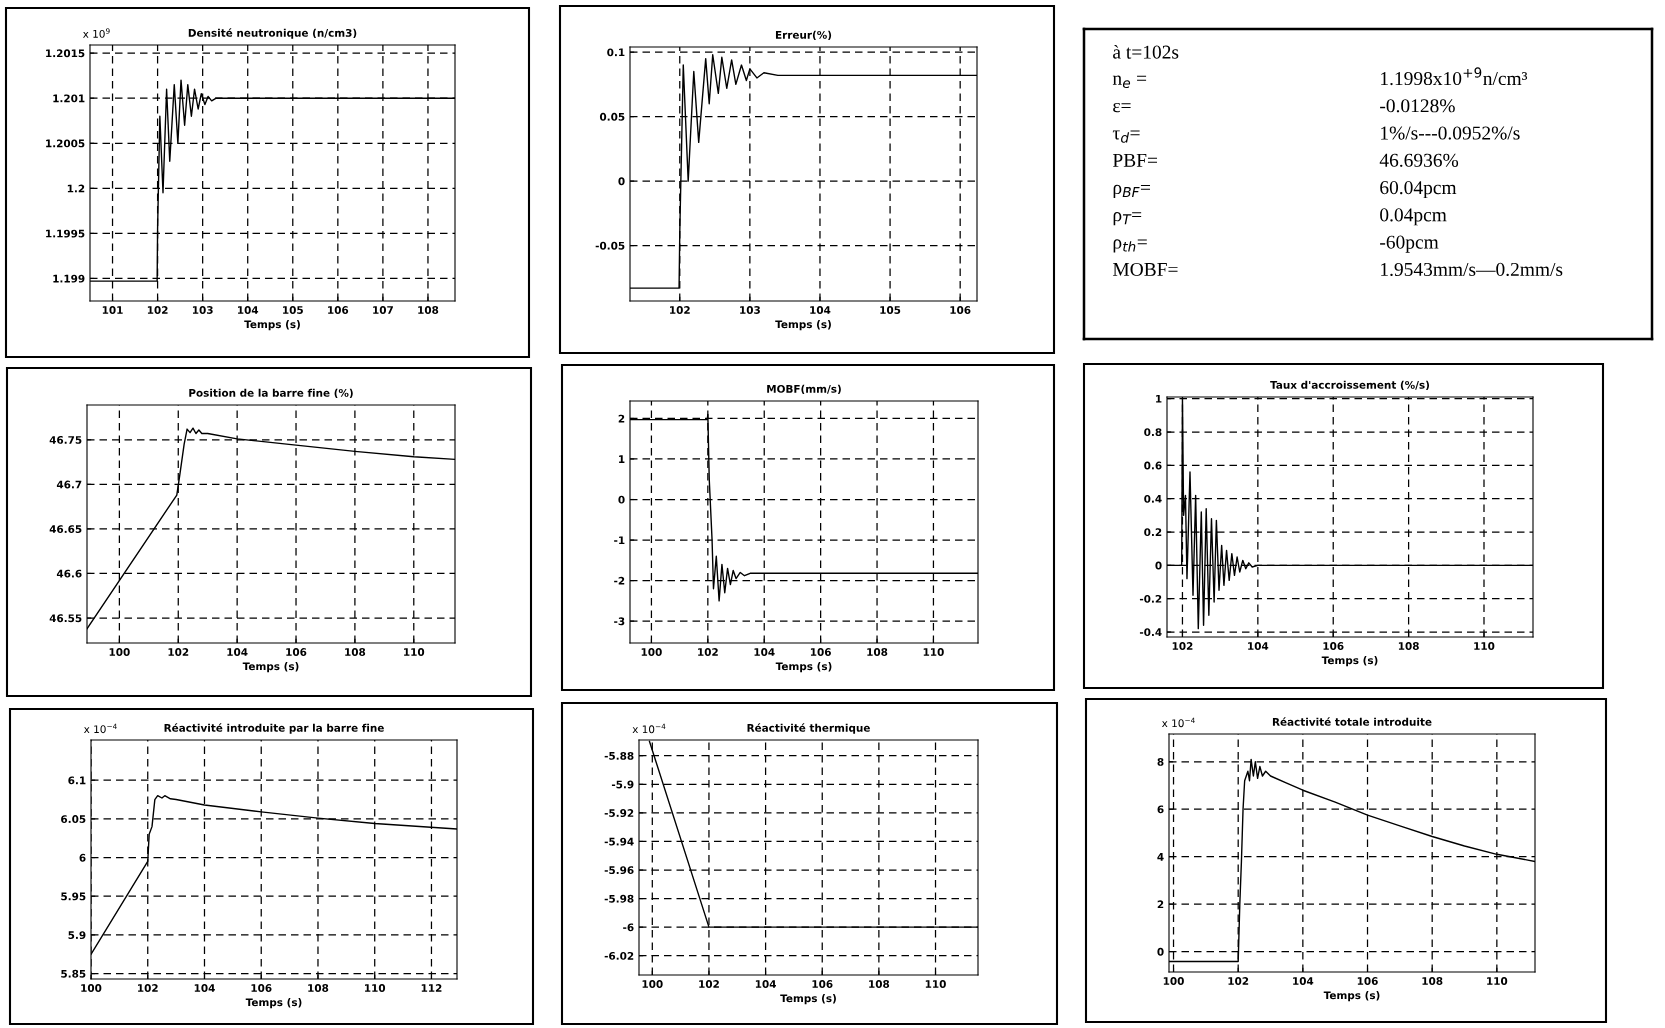 This screenshot has height=1028, width=1665. I want to click on x-tick-label: 101, so click(112, 310).